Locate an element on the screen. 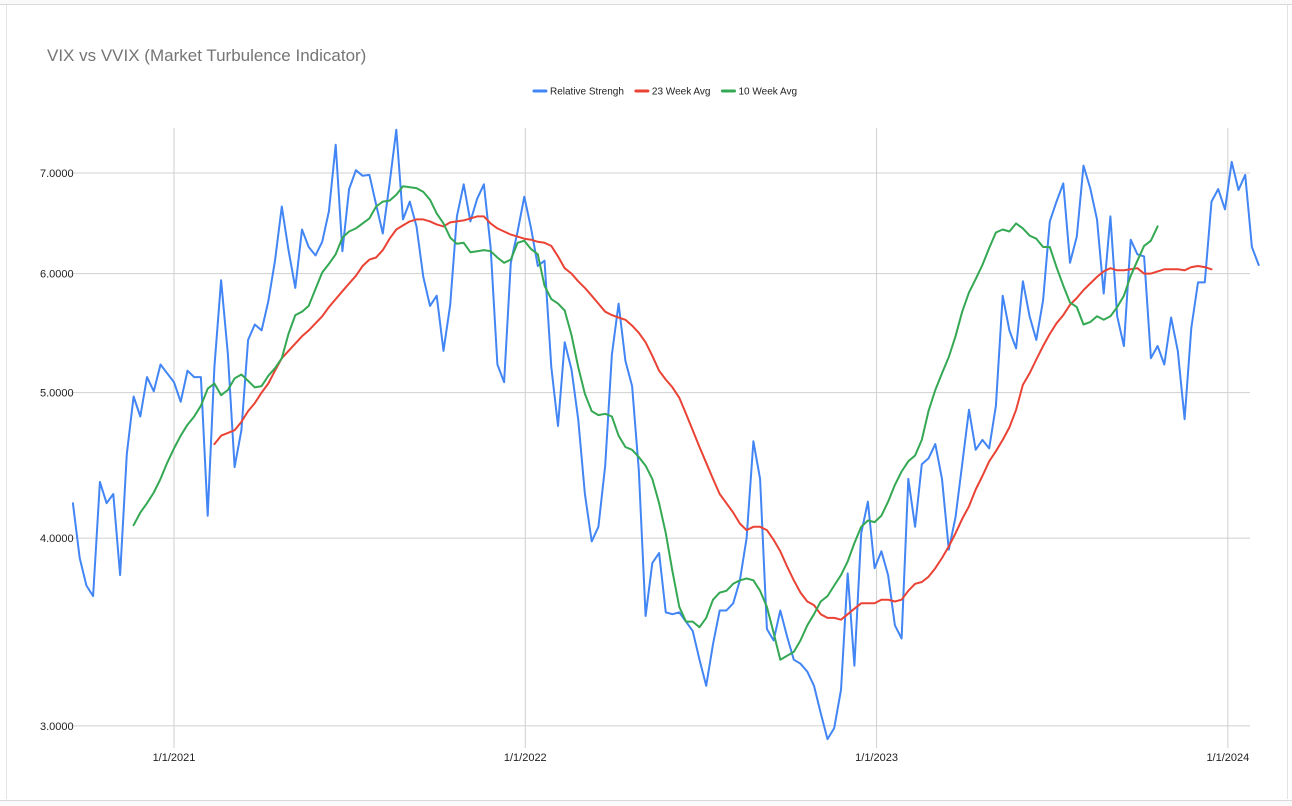  y-tick-label: 5.0000 is located at coordinates (57, 394).